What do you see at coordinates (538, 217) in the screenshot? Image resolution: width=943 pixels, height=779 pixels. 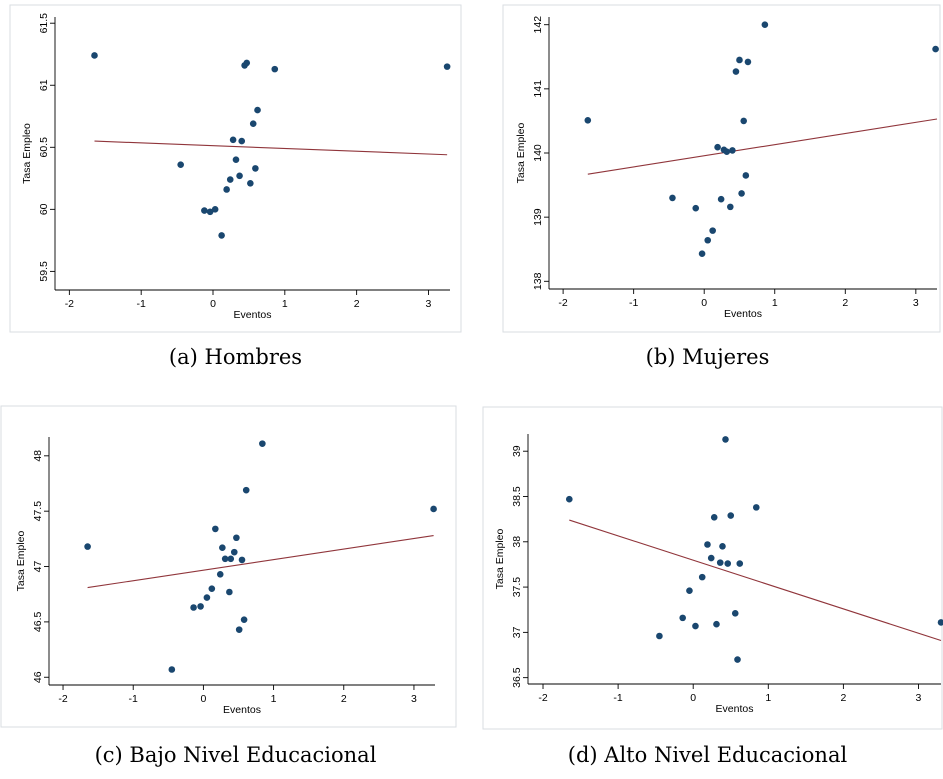 I see `y-tick-label: 139` at bounding box center [538, 217].